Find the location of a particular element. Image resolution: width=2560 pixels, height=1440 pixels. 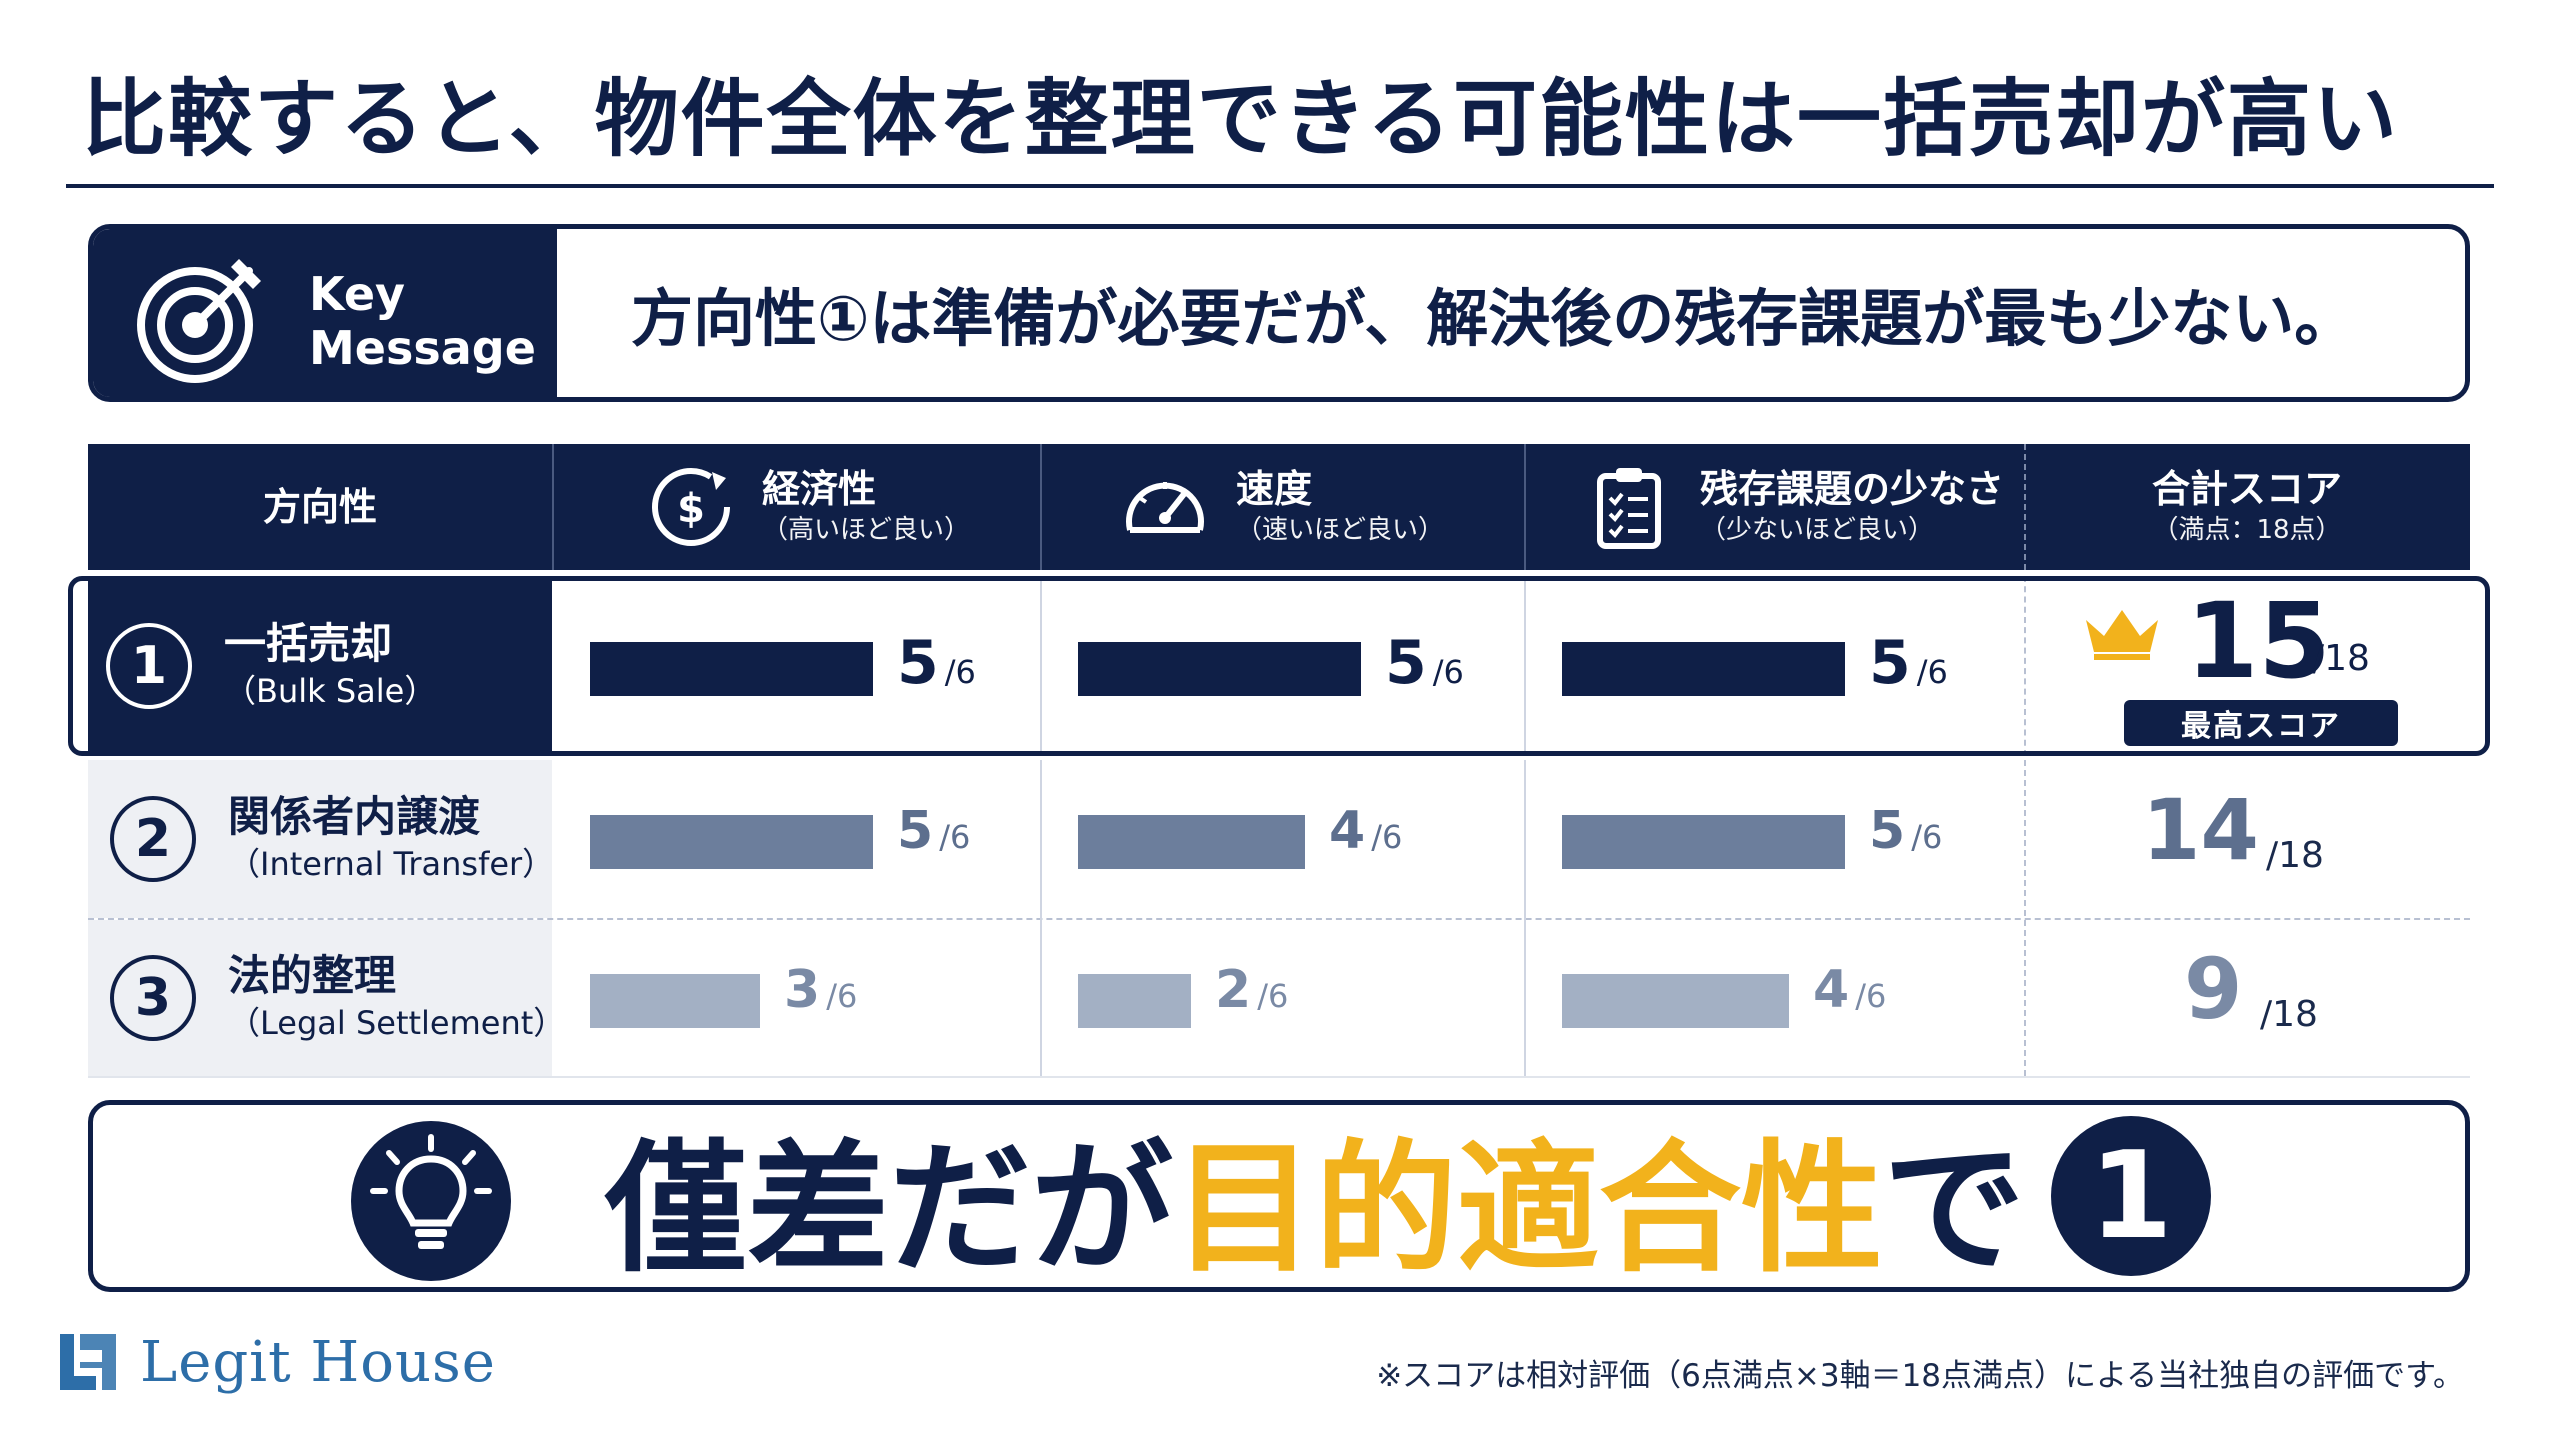

header-divider-dashed is located at coordinates (2025, 507).